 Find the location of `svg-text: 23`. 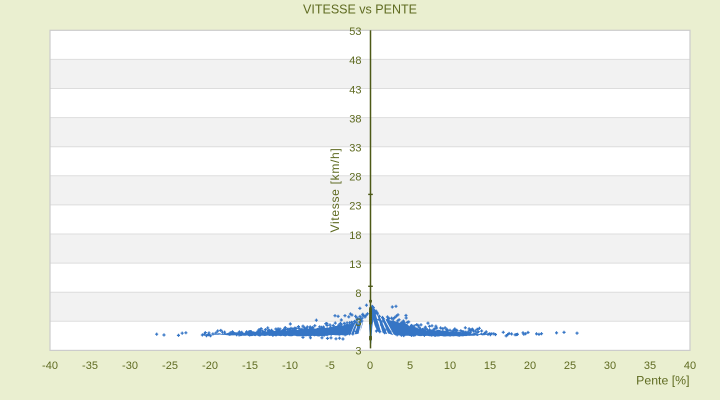

svg-text: 23 is located at coordinates (355, 207).